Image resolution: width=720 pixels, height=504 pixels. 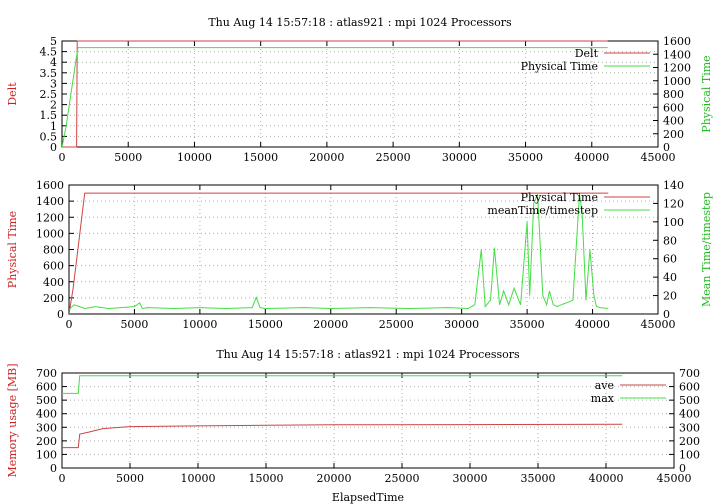 I want to click on legend-label: ave, so click(x=604, y=385).